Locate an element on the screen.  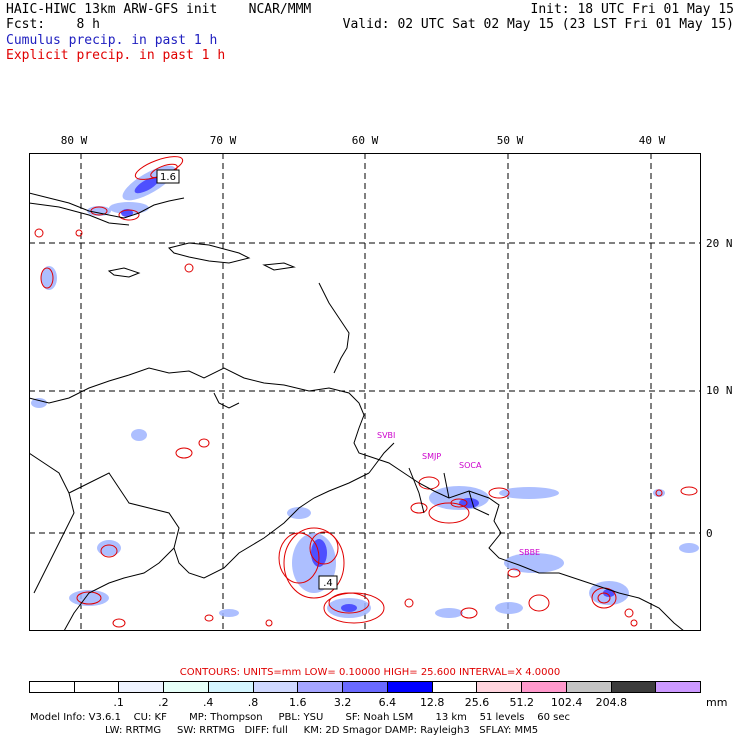
colombia-venezuela-border is located at coordinates (219, 525).